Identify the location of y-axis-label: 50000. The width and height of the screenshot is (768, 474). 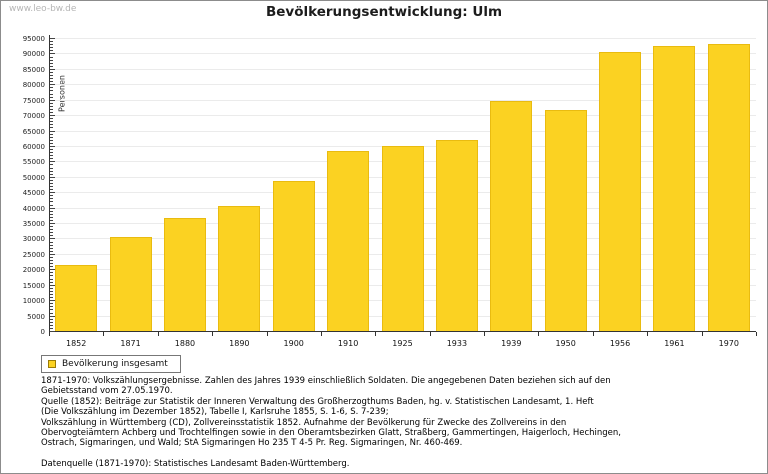
(33, 177).